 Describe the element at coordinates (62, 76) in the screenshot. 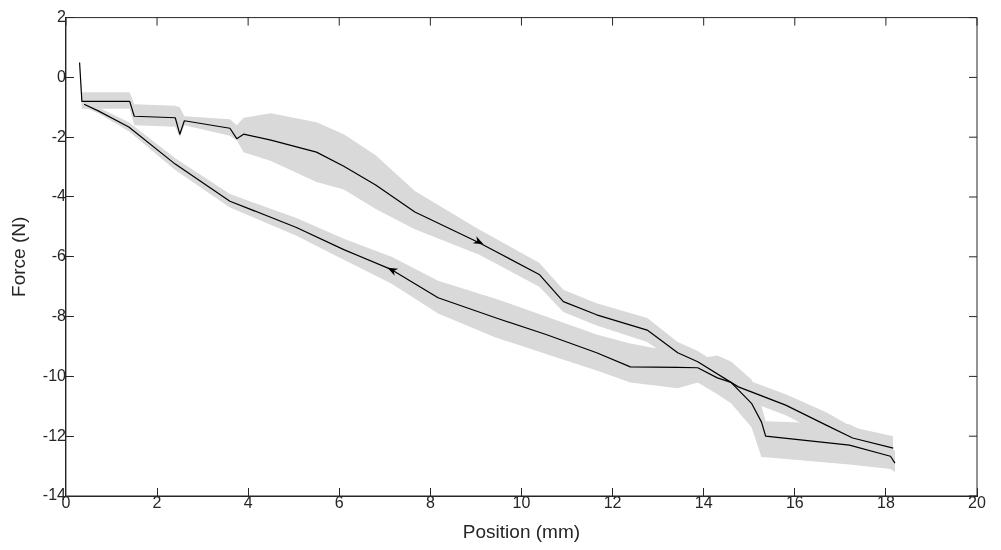

I see `y-tick-label: 0` at that location.